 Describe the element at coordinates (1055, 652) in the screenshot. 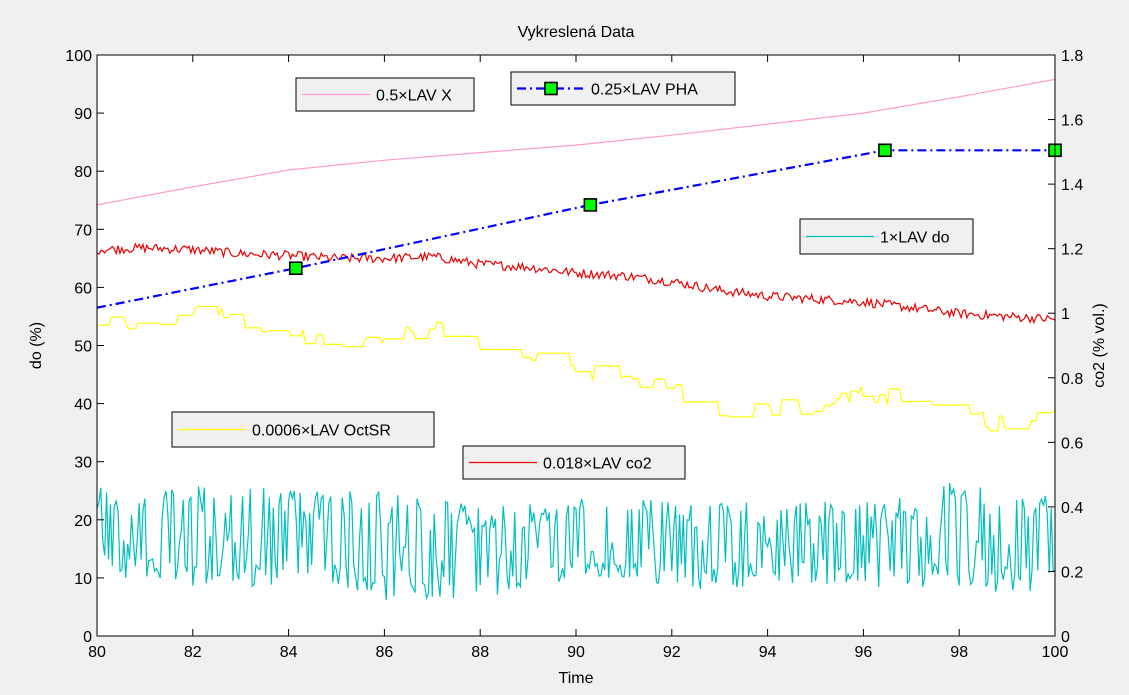

I see `x-tick-label: 100` at that location.